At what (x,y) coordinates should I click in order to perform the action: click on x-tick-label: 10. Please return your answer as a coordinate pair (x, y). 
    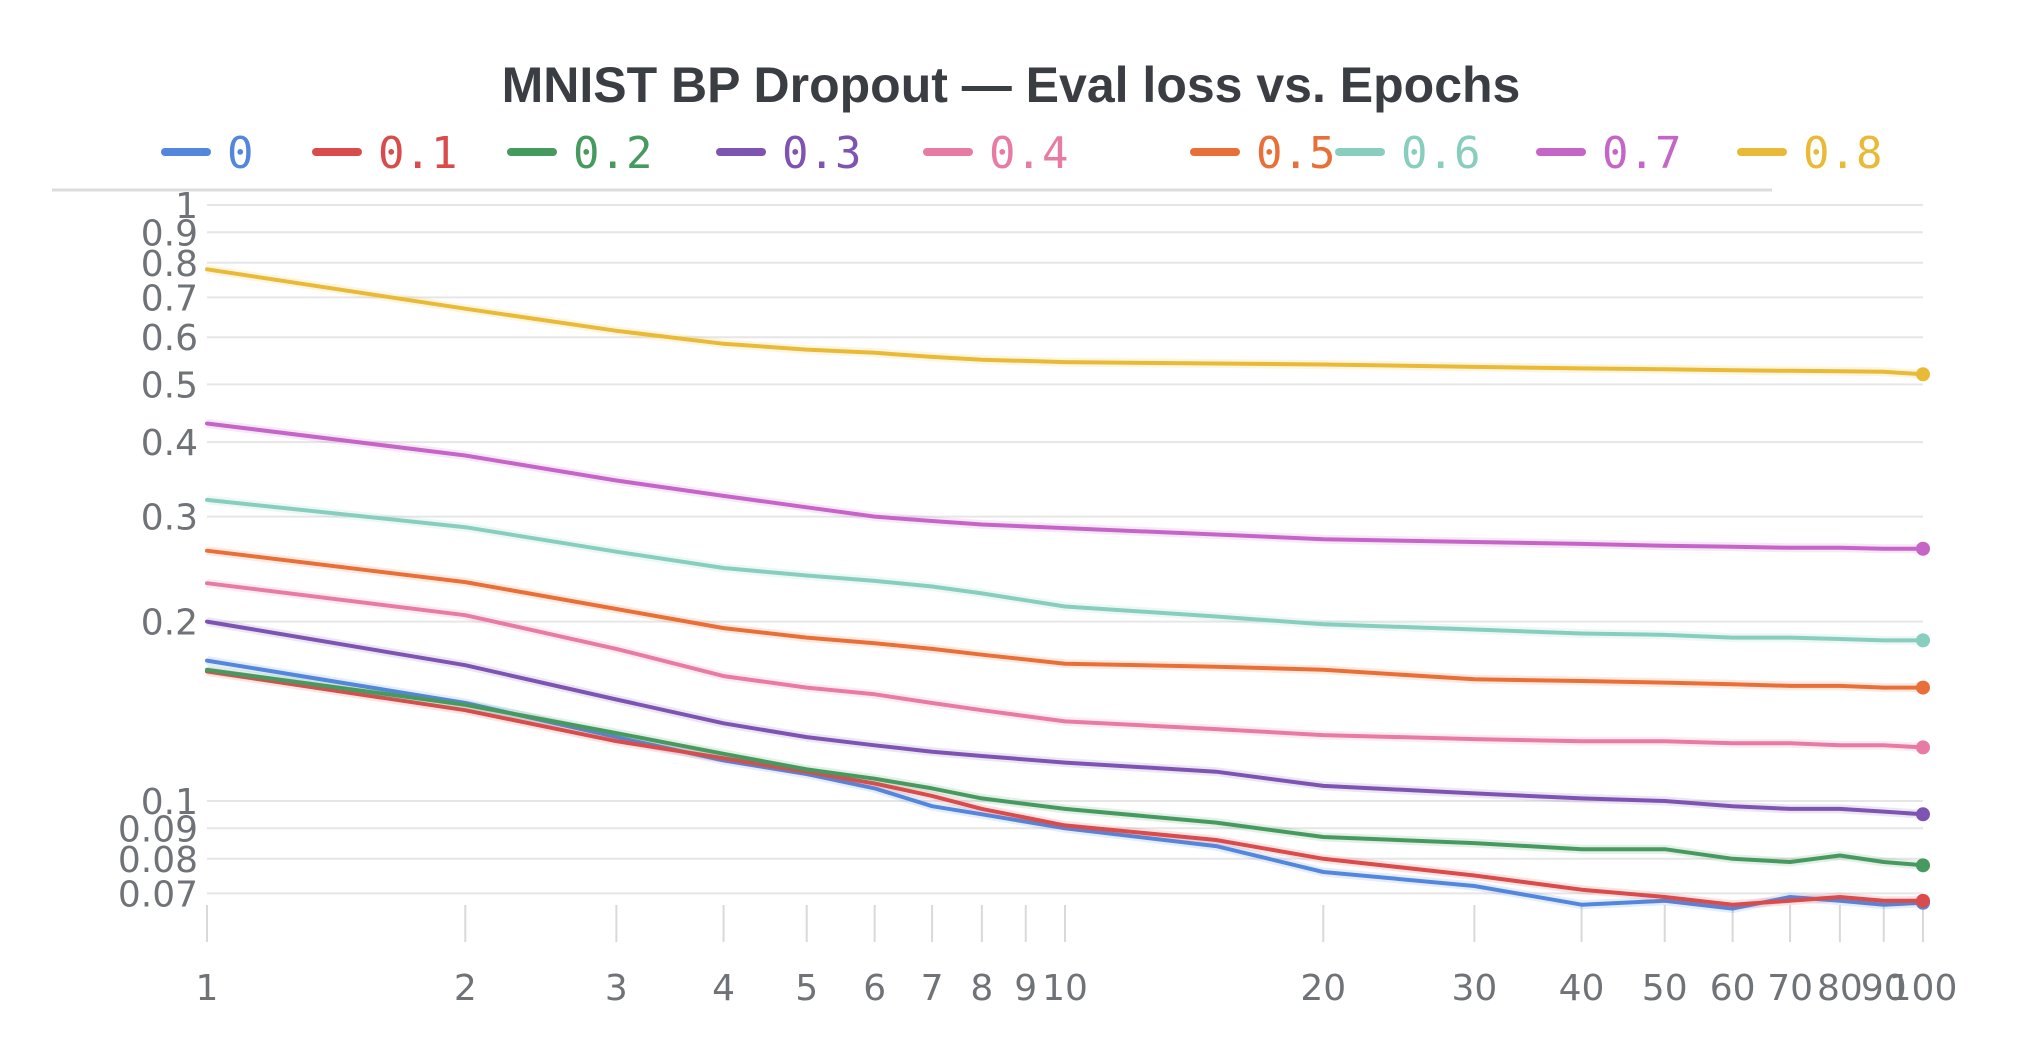
    Looking at the image, I should click on (1065, 988).